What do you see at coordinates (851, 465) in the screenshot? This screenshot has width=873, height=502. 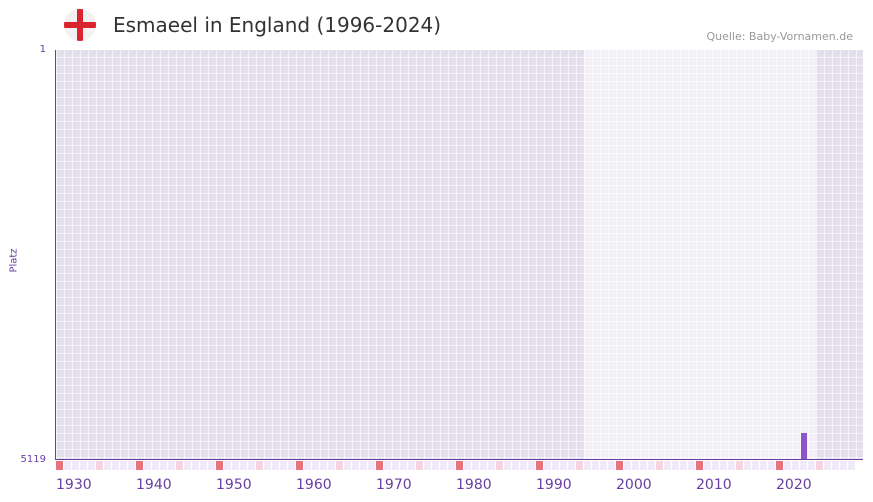 I see `year-cell-2029` at bounding box center [851, 465].